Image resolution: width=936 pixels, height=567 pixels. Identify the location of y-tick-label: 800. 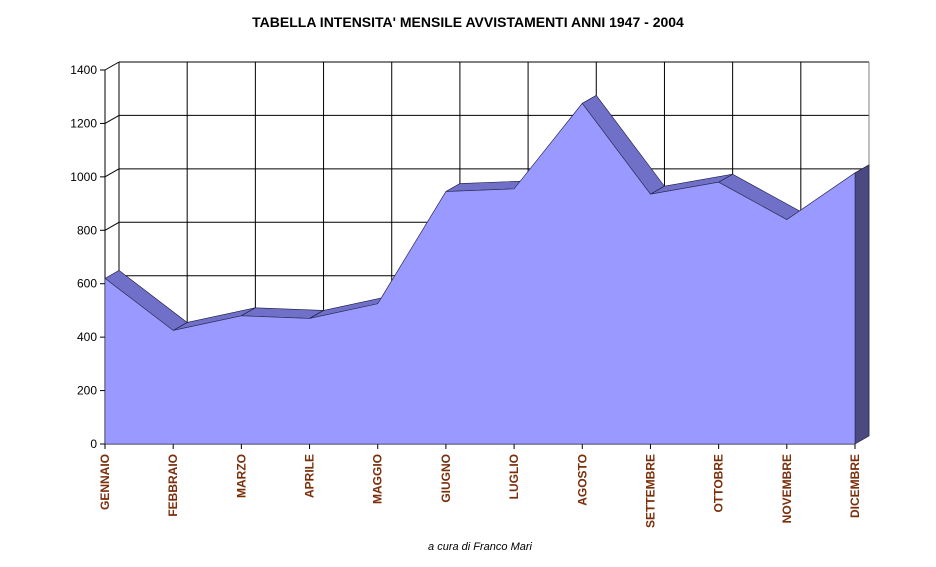
(87, 230).